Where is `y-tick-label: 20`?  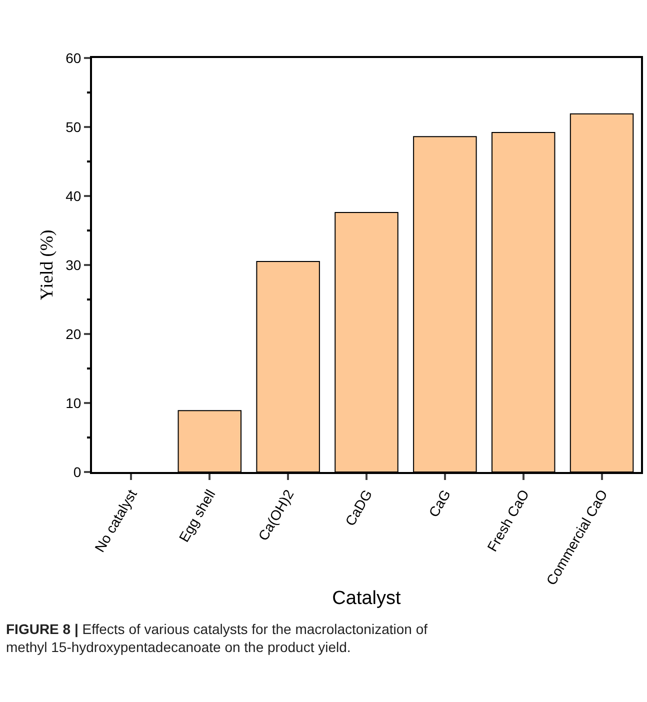 y-tick-label: 20 is located at coordinates (74, 334).